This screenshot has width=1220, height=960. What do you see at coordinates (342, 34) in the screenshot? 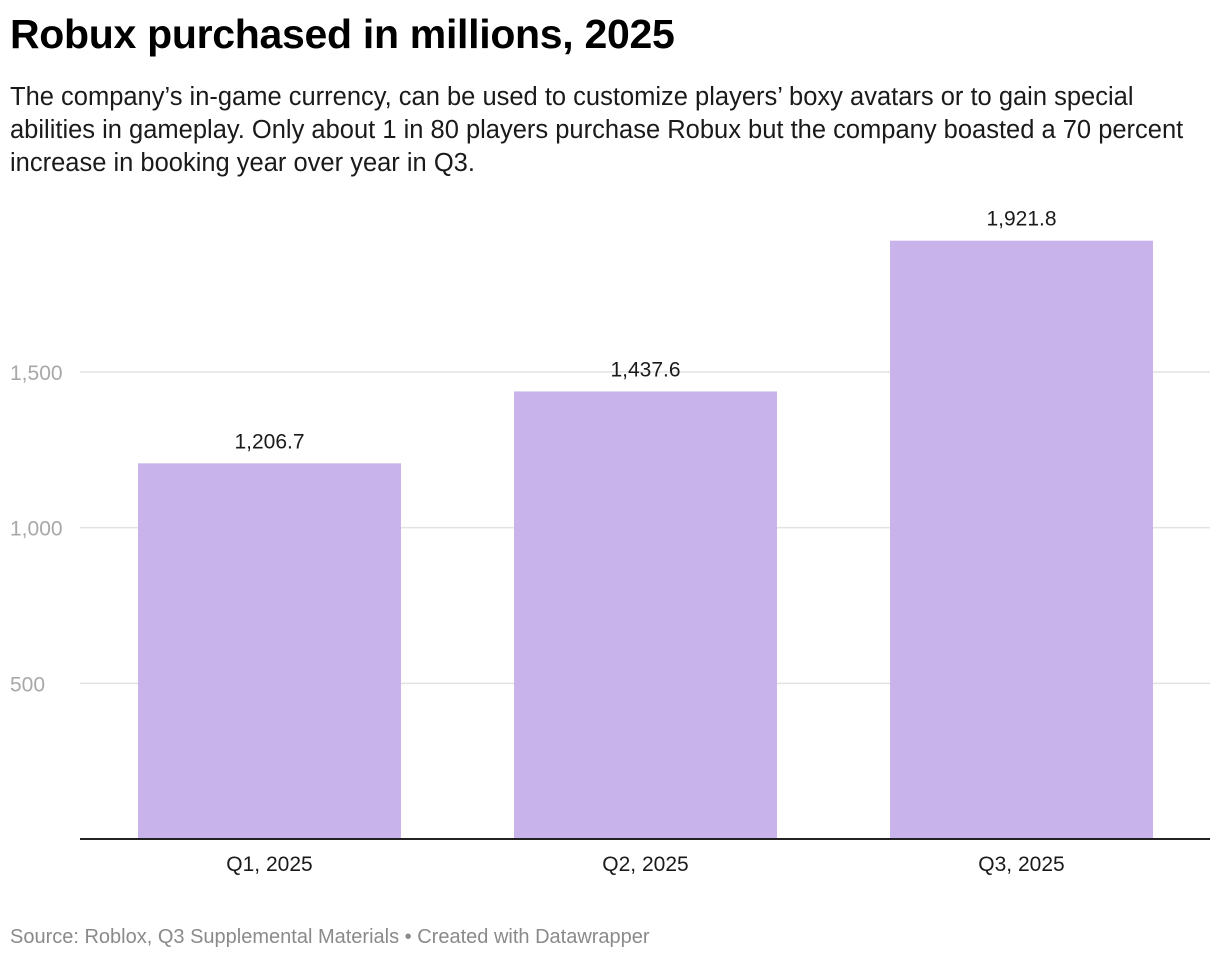
I see `chart-title: Robux purchased in millions, 2025` at bounding box center [342, 34].